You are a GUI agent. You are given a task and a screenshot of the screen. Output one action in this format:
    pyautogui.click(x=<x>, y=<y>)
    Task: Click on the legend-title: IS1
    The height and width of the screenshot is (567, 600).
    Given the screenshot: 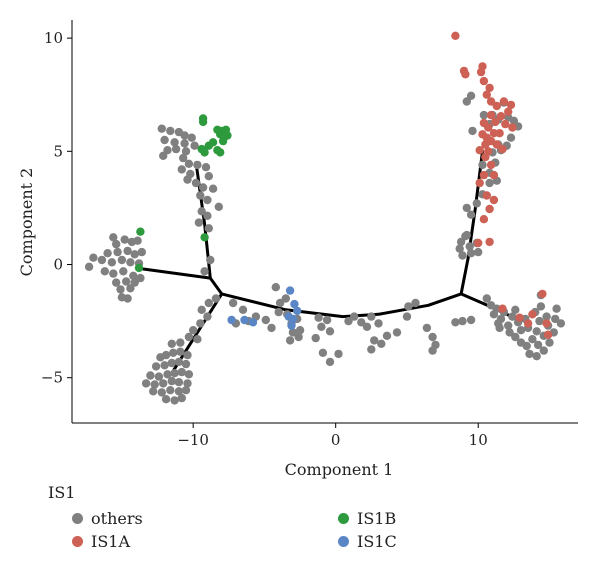 What is the action you would take?
    pyautogui.click(x=62, y=492)
    